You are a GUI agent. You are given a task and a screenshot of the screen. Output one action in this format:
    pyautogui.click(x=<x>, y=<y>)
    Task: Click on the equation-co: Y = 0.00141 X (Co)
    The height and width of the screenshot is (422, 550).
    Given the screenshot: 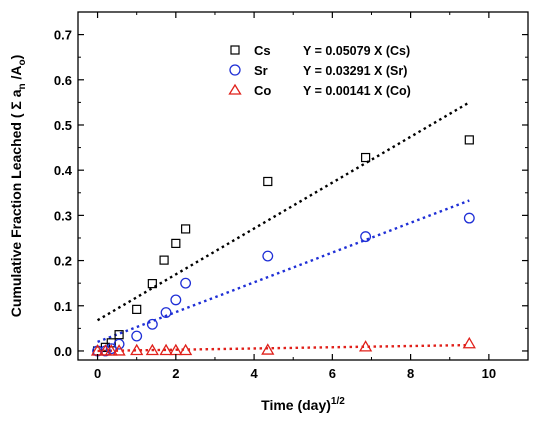 What is the action you would take?
    pyautogui.click(x=357, y=91)
    